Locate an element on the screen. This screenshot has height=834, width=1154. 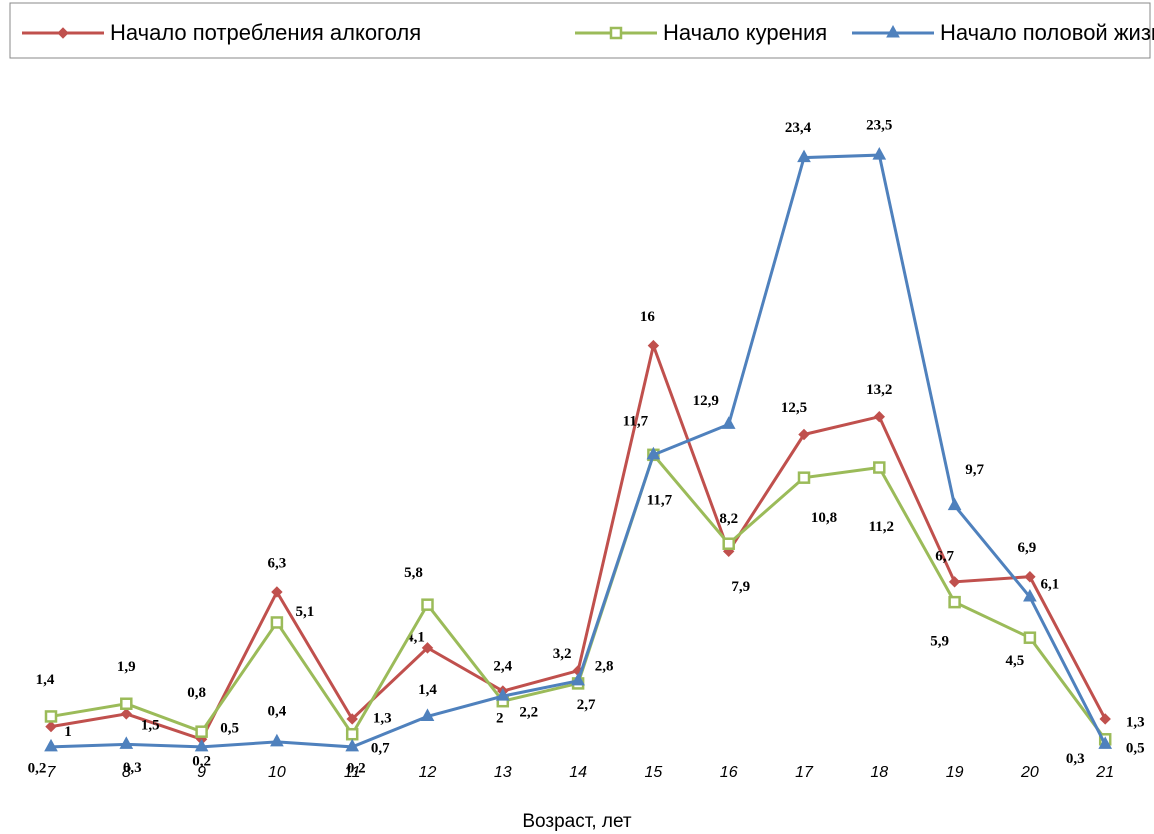
x-tick-label: 16 is located at coordinates (729, 772).